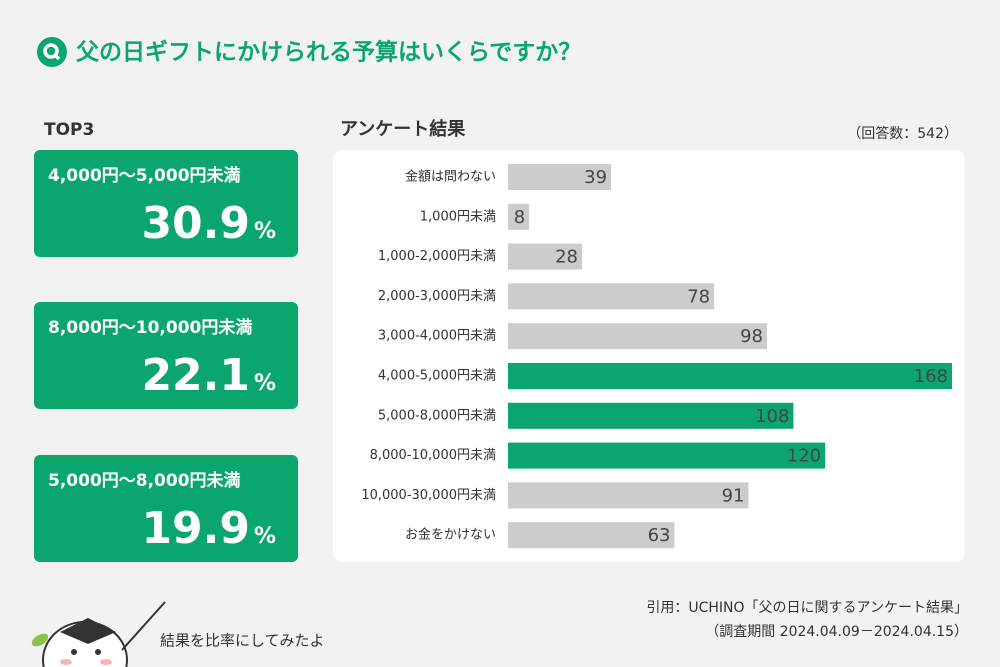 Image resolution: width=1000 pixels, height=667 pixels. I want to click on value-label: 28, so click(566, 257).